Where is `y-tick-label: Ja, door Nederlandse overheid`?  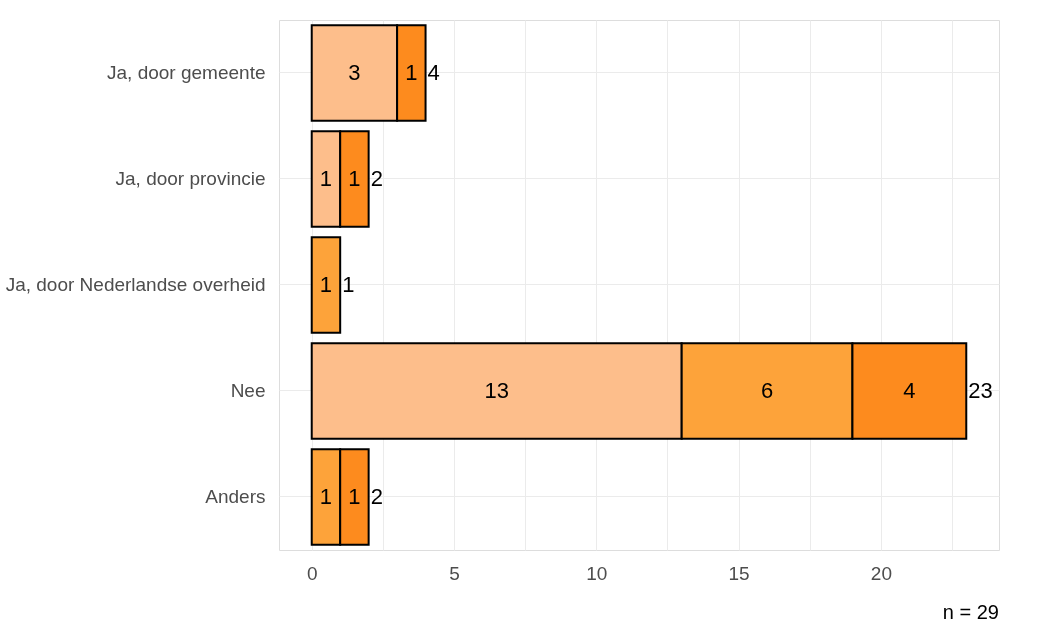
y-tick-label: Ja, door Nederlandse overheid is located at coordinates (135, 284).